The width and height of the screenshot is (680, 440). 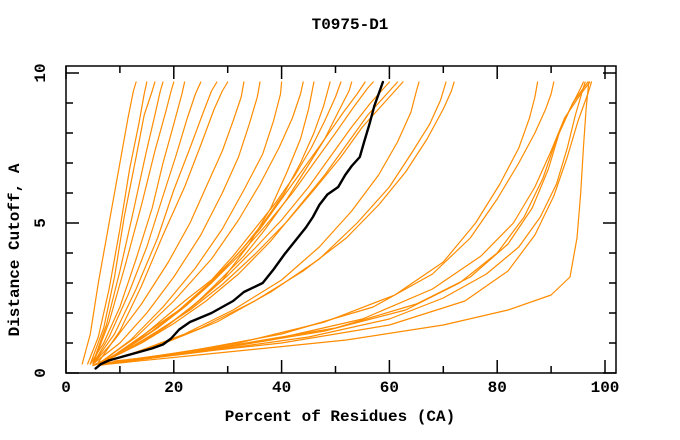 What do you see at coordinates (173, 388) in the screenshot?
I see `x-tick-label: 20` at bounding box center [173, 388].